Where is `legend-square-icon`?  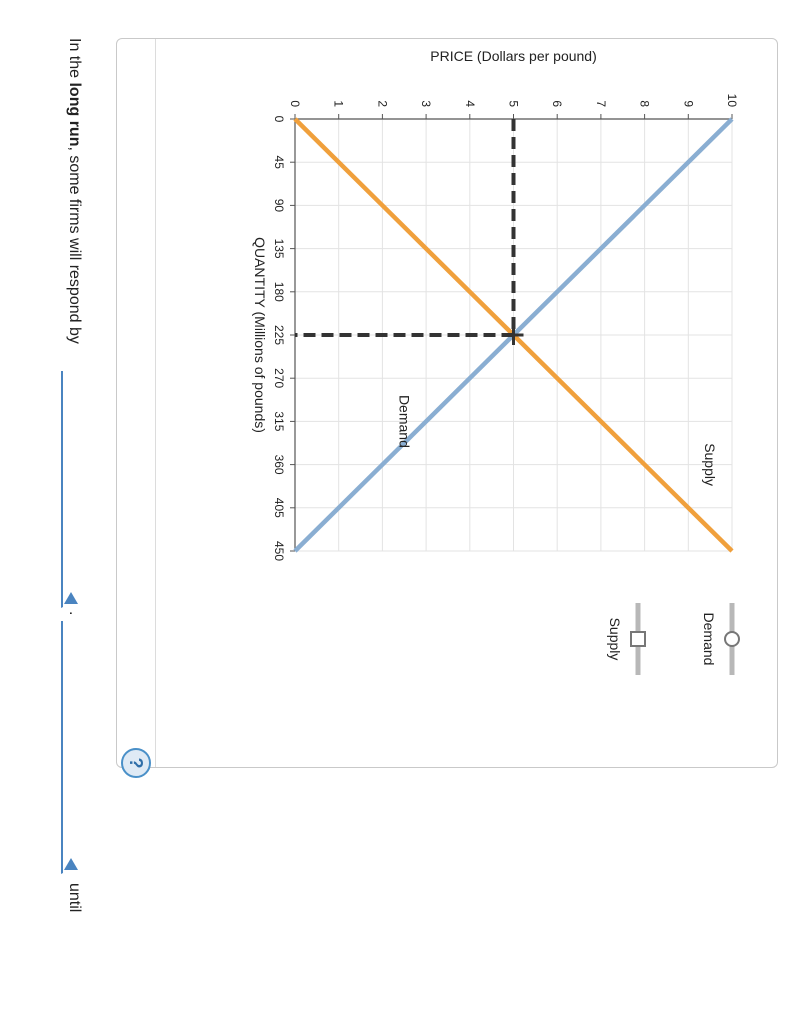
legend-square-icon is located at coordinates (638, 639).